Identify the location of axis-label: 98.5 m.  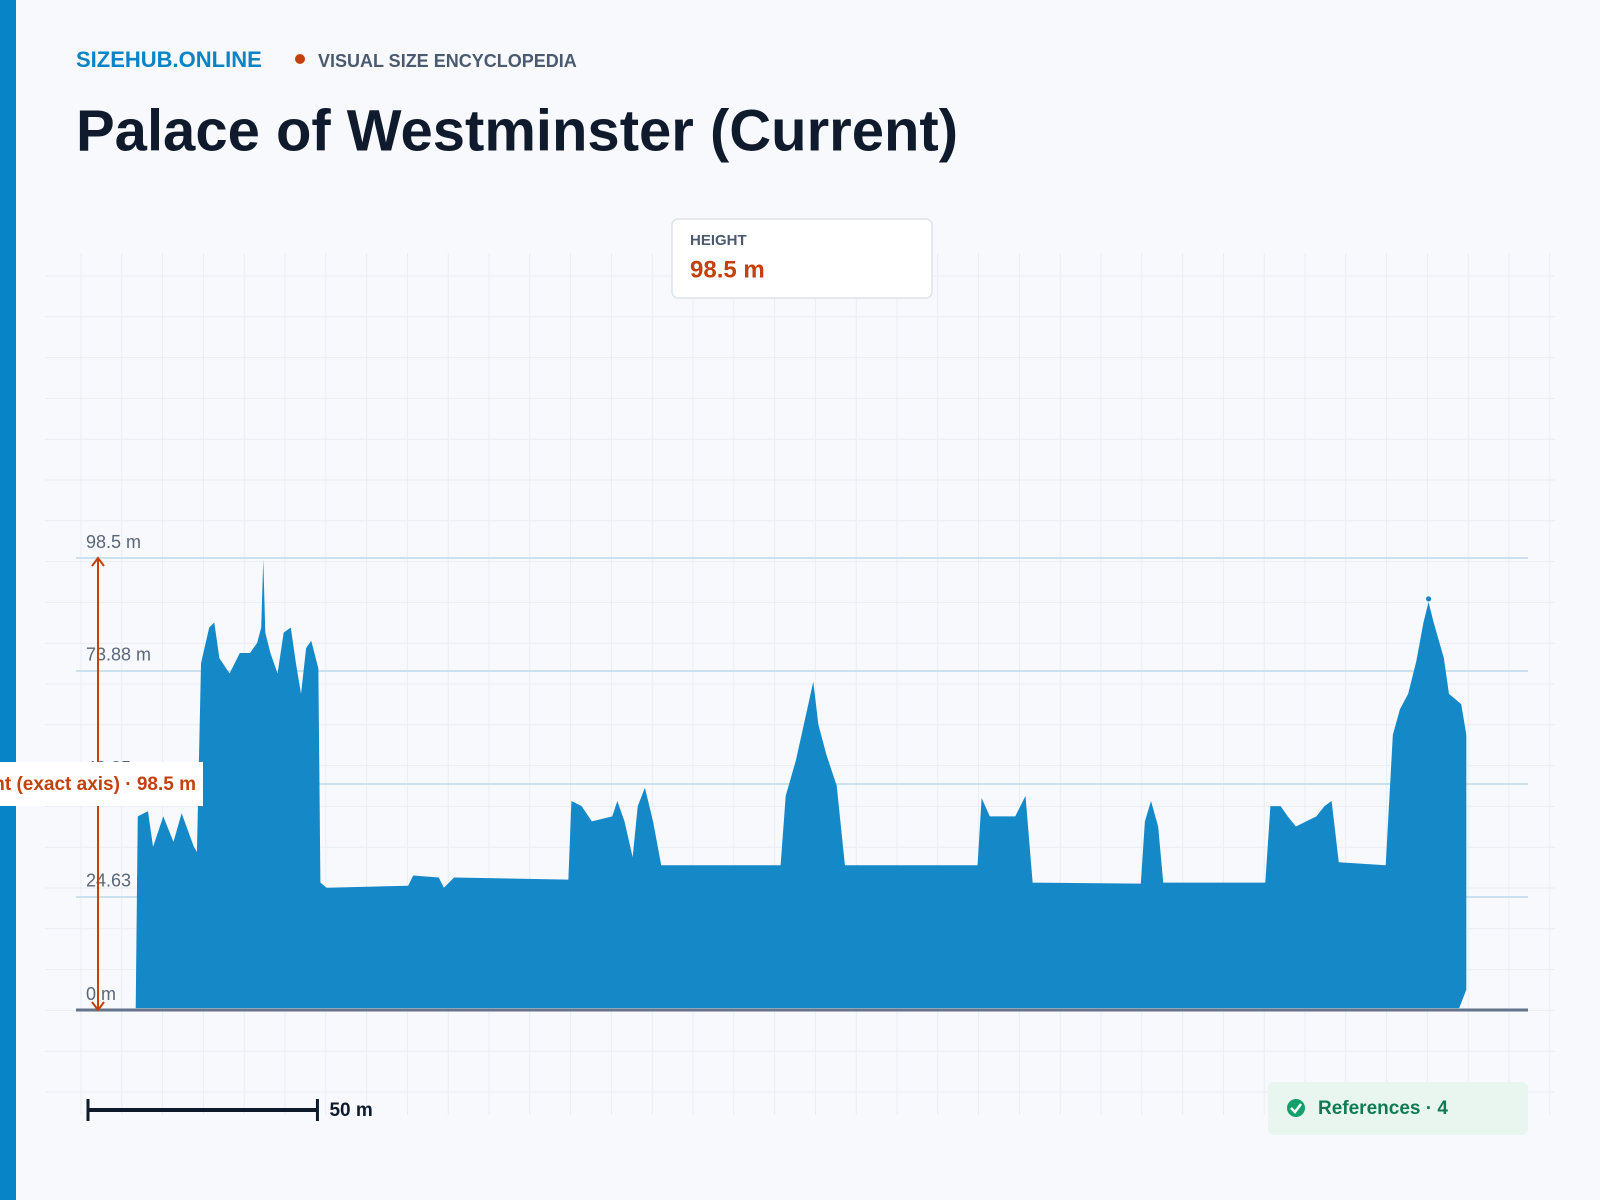
(113, 542).